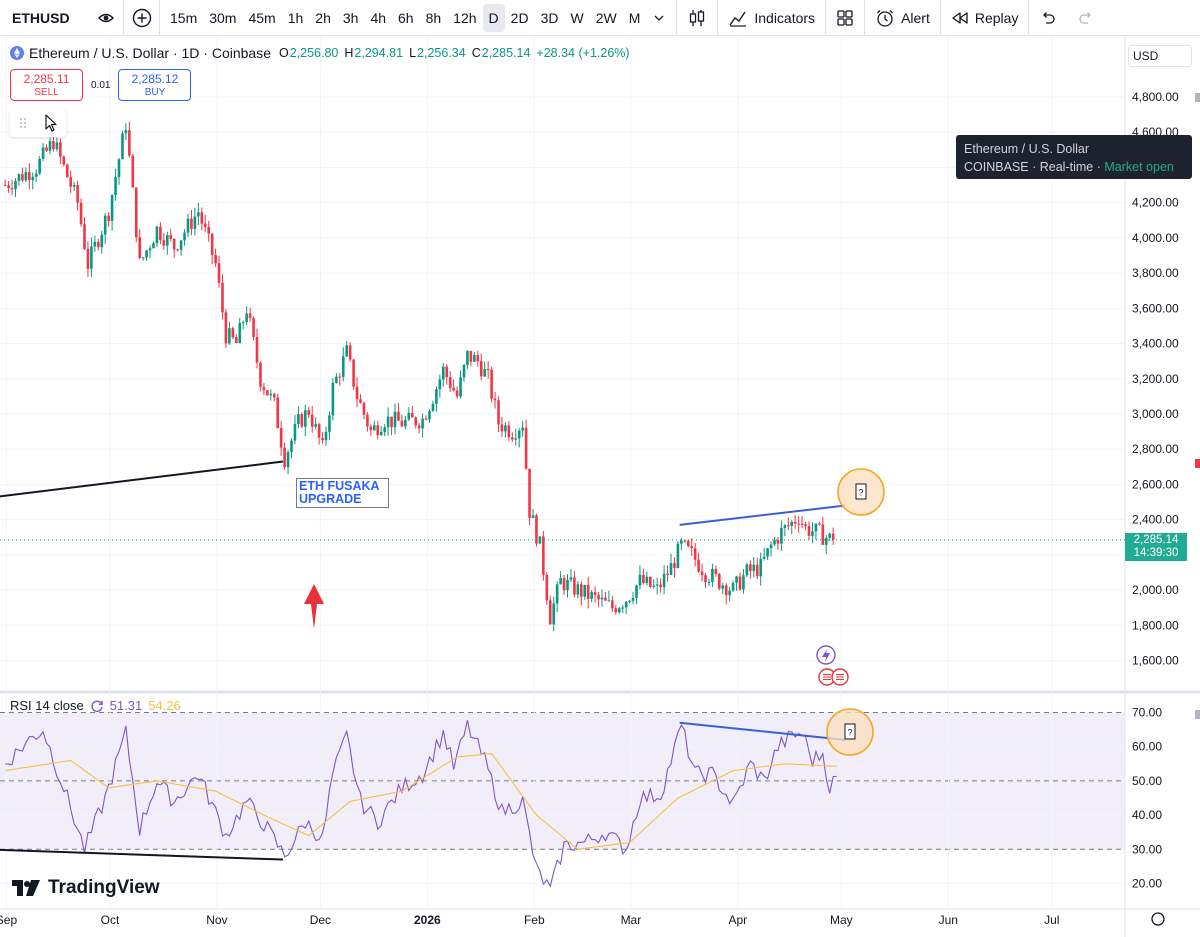  What do you see at coordinates (634, 17) in the screenshot?
I see `timeframe-m: M` at bounding box center [634, 17].